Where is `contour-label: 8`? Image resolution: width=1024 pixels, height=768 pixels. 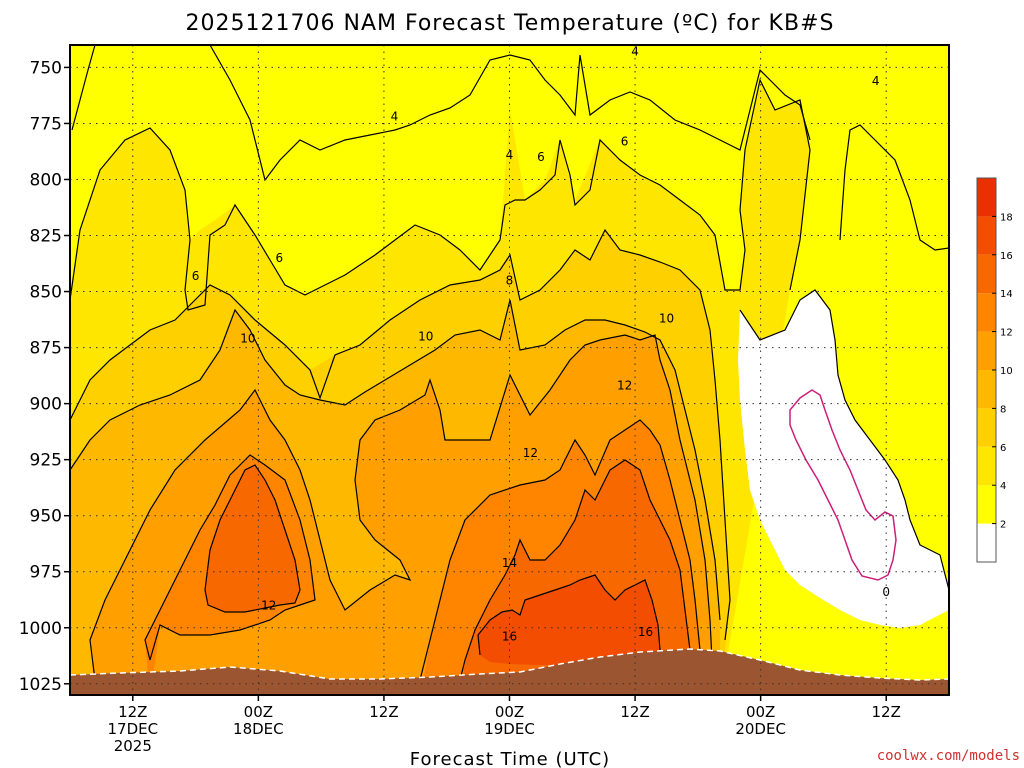
contour-label: 8 is located at coordinates (510, 280).